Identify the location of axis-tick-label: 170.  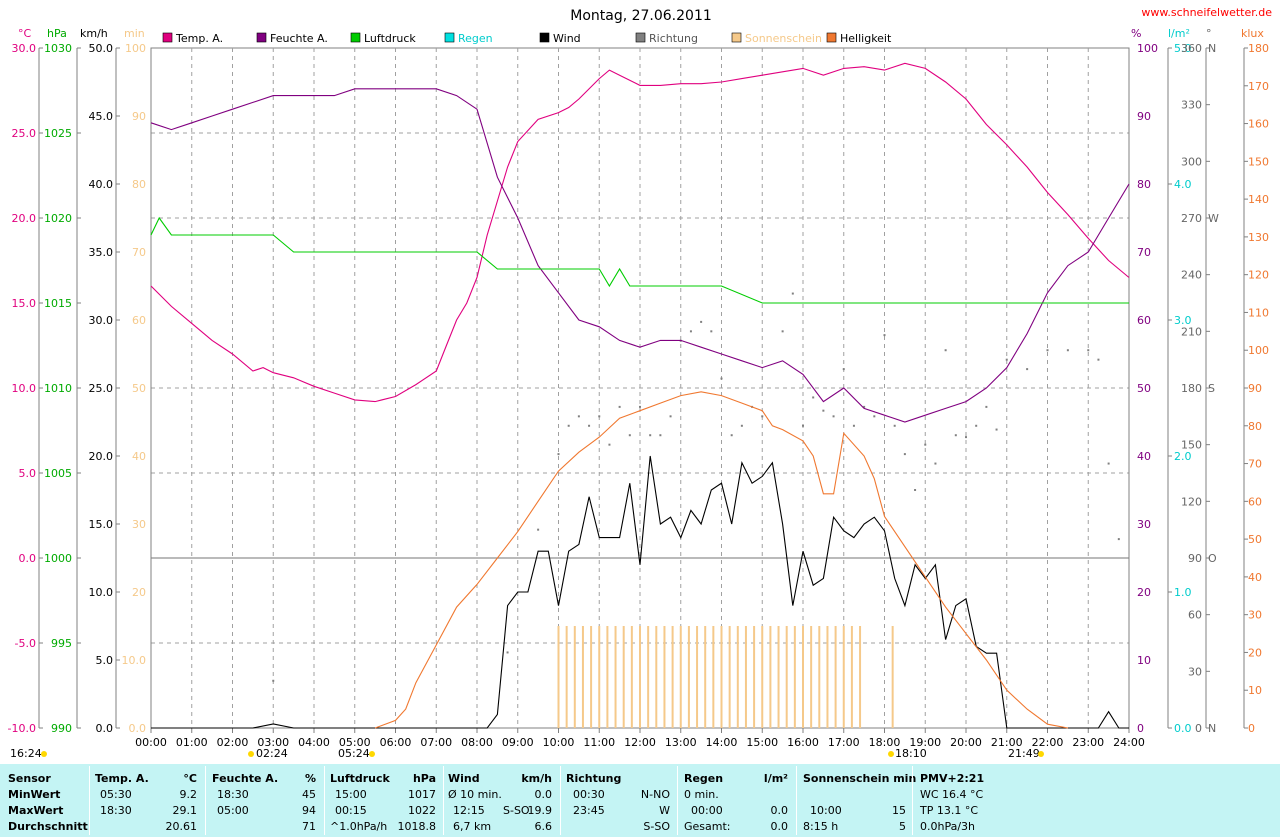
(1258, 86).